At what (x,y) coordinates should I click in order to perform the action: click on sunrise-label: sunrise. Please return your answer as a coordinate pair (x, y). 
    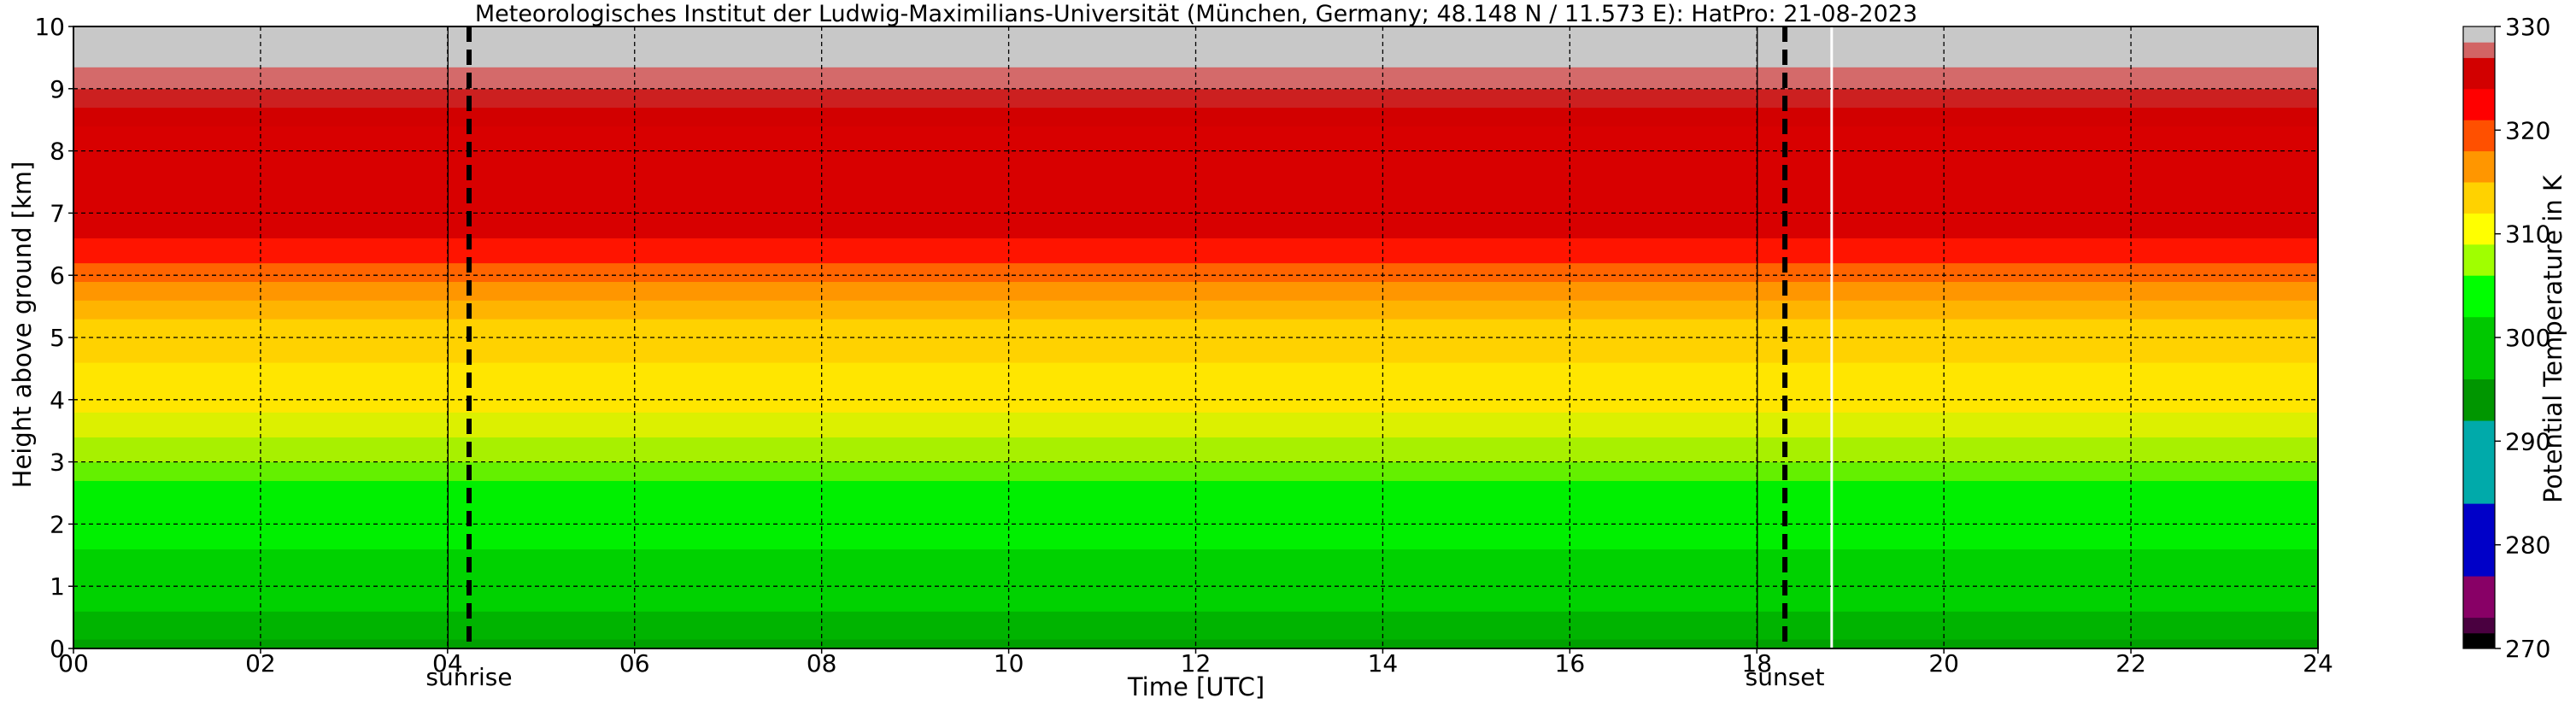
    Looking at the image, I should click on (468, 677).